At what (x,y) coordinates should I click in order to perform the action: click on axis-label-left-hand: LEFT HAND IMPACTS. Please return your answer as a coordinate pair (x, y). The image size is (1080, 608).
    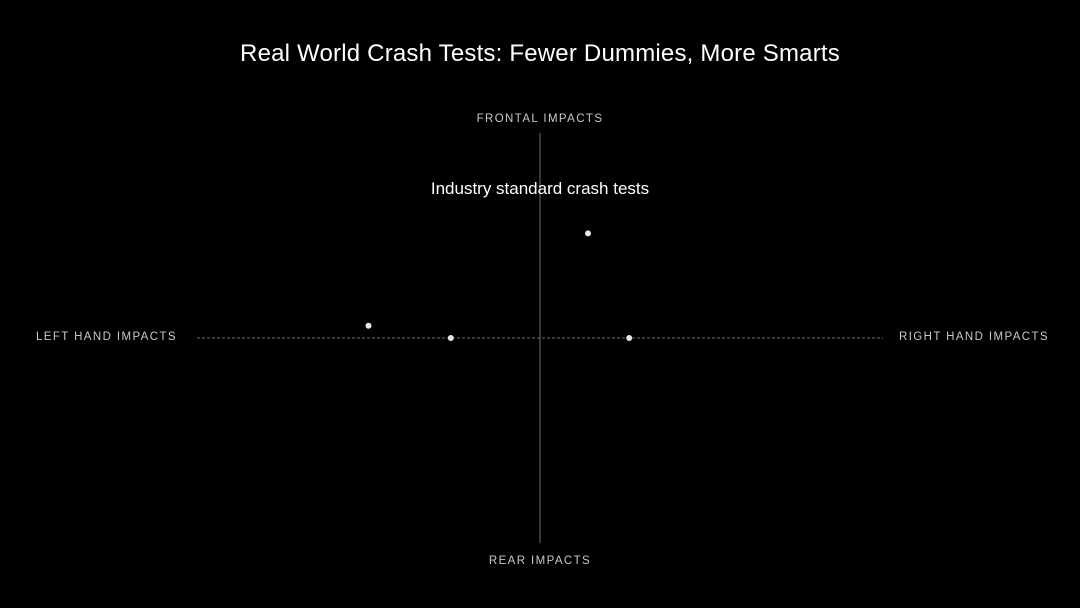
    Looking at the image, I should click on (106, 337).